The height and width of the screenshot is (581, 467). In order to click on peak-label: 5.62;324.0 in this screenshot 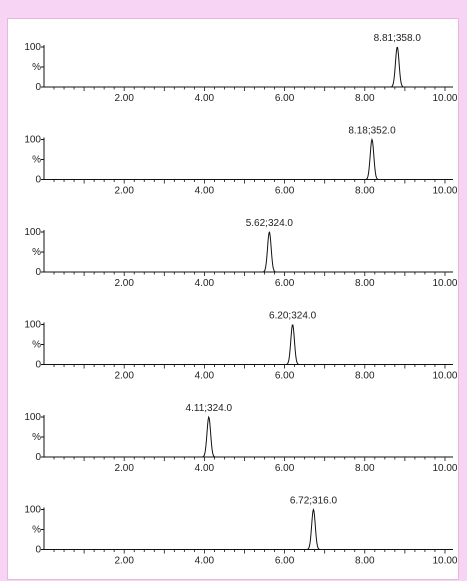, I will do `click(270, 223)`.